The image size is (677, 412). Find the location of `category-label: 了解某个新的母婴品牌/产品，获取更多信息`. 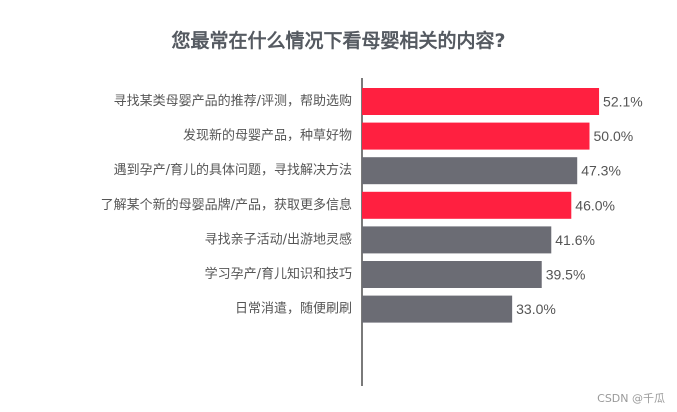

category-label: 了解某个新的母婴品牌/产品，获取更多信息 is located at coordinates (226, 205).